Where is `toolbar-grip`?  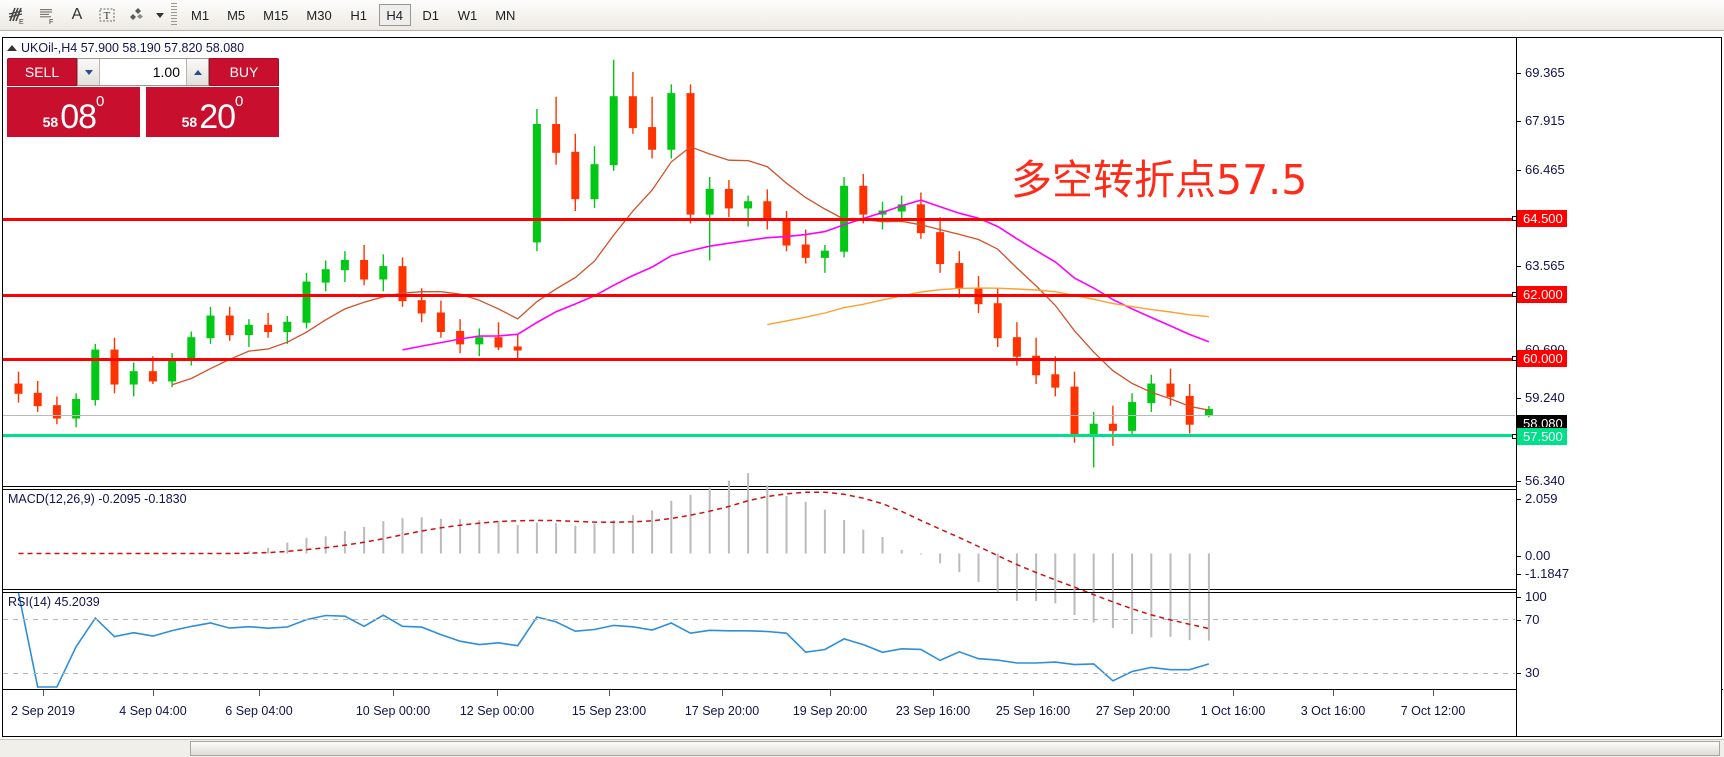
toolbar-grip is located at coordinates (174, 15).